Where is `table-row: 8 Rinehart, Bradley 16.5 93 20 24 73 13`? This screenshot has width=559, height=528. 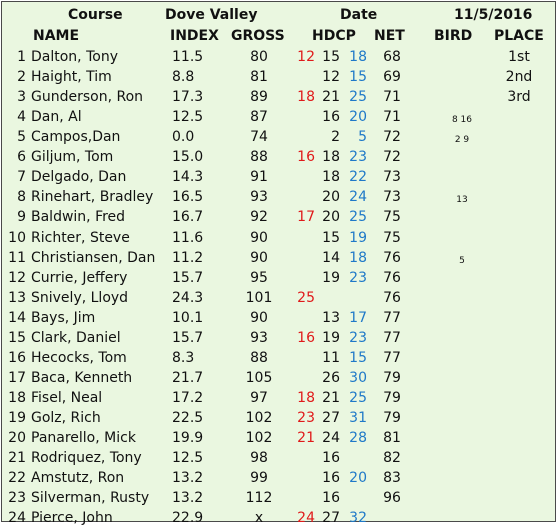 table-row: 8 Rinehart, Bradley 16.5 93 20 24 73 13 is located at coordinates (278, 197).